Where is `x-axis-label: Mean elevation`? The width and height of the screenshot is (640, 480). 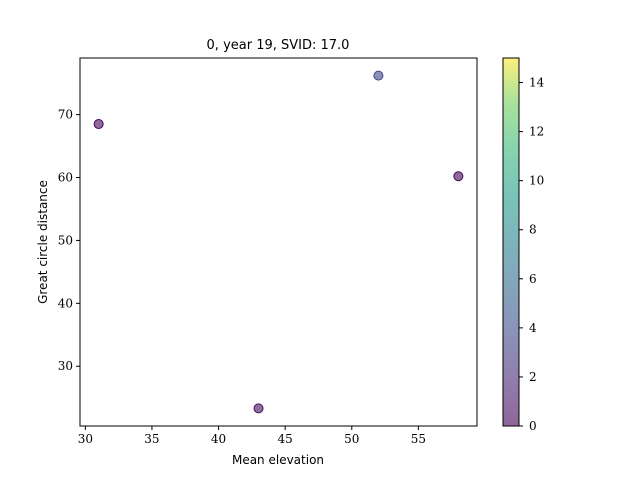 x-axis-label: Mean elevation is located at coordinates (278, 460).